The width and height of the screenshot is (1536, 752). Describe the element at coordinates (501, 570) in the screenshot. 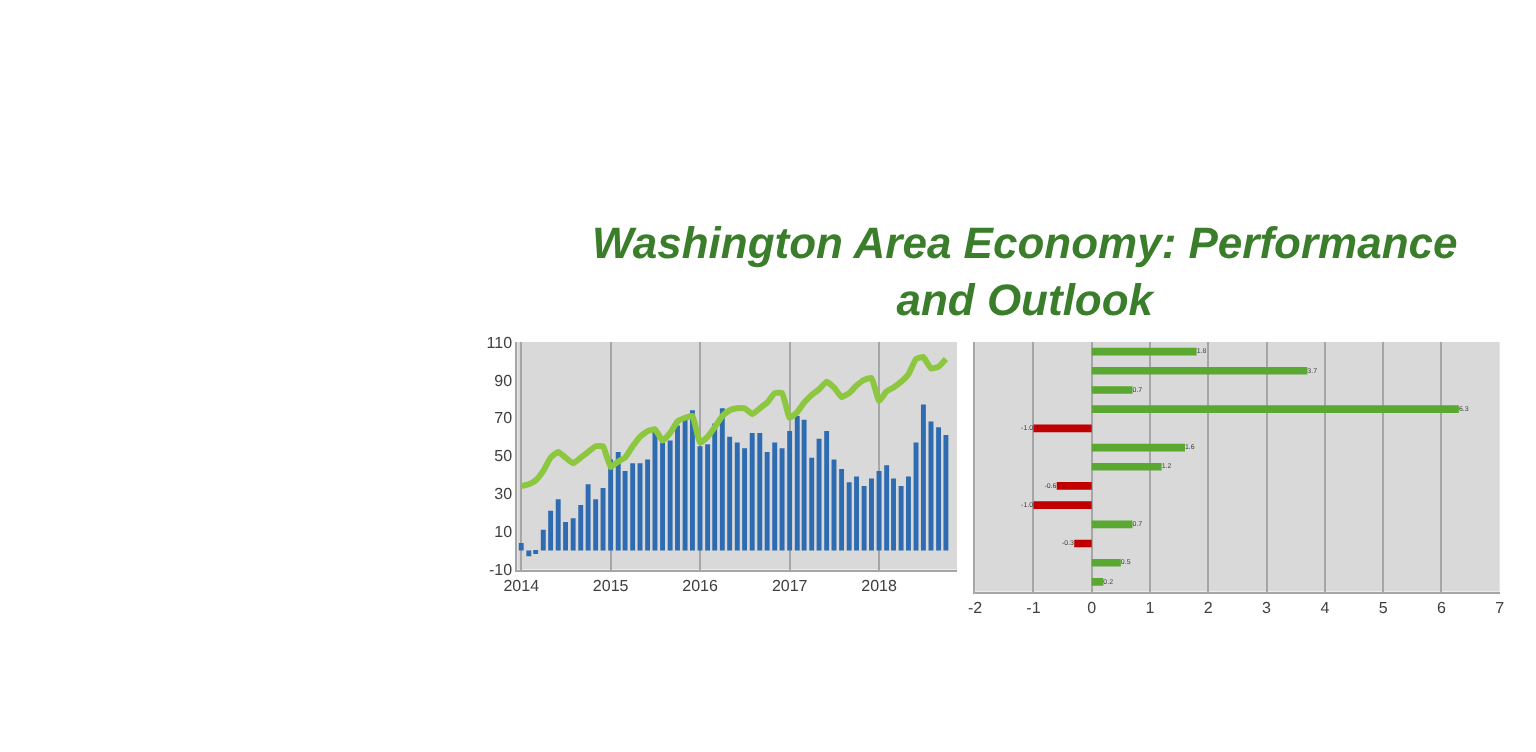

I see `y-tick-label: -10` at that location.